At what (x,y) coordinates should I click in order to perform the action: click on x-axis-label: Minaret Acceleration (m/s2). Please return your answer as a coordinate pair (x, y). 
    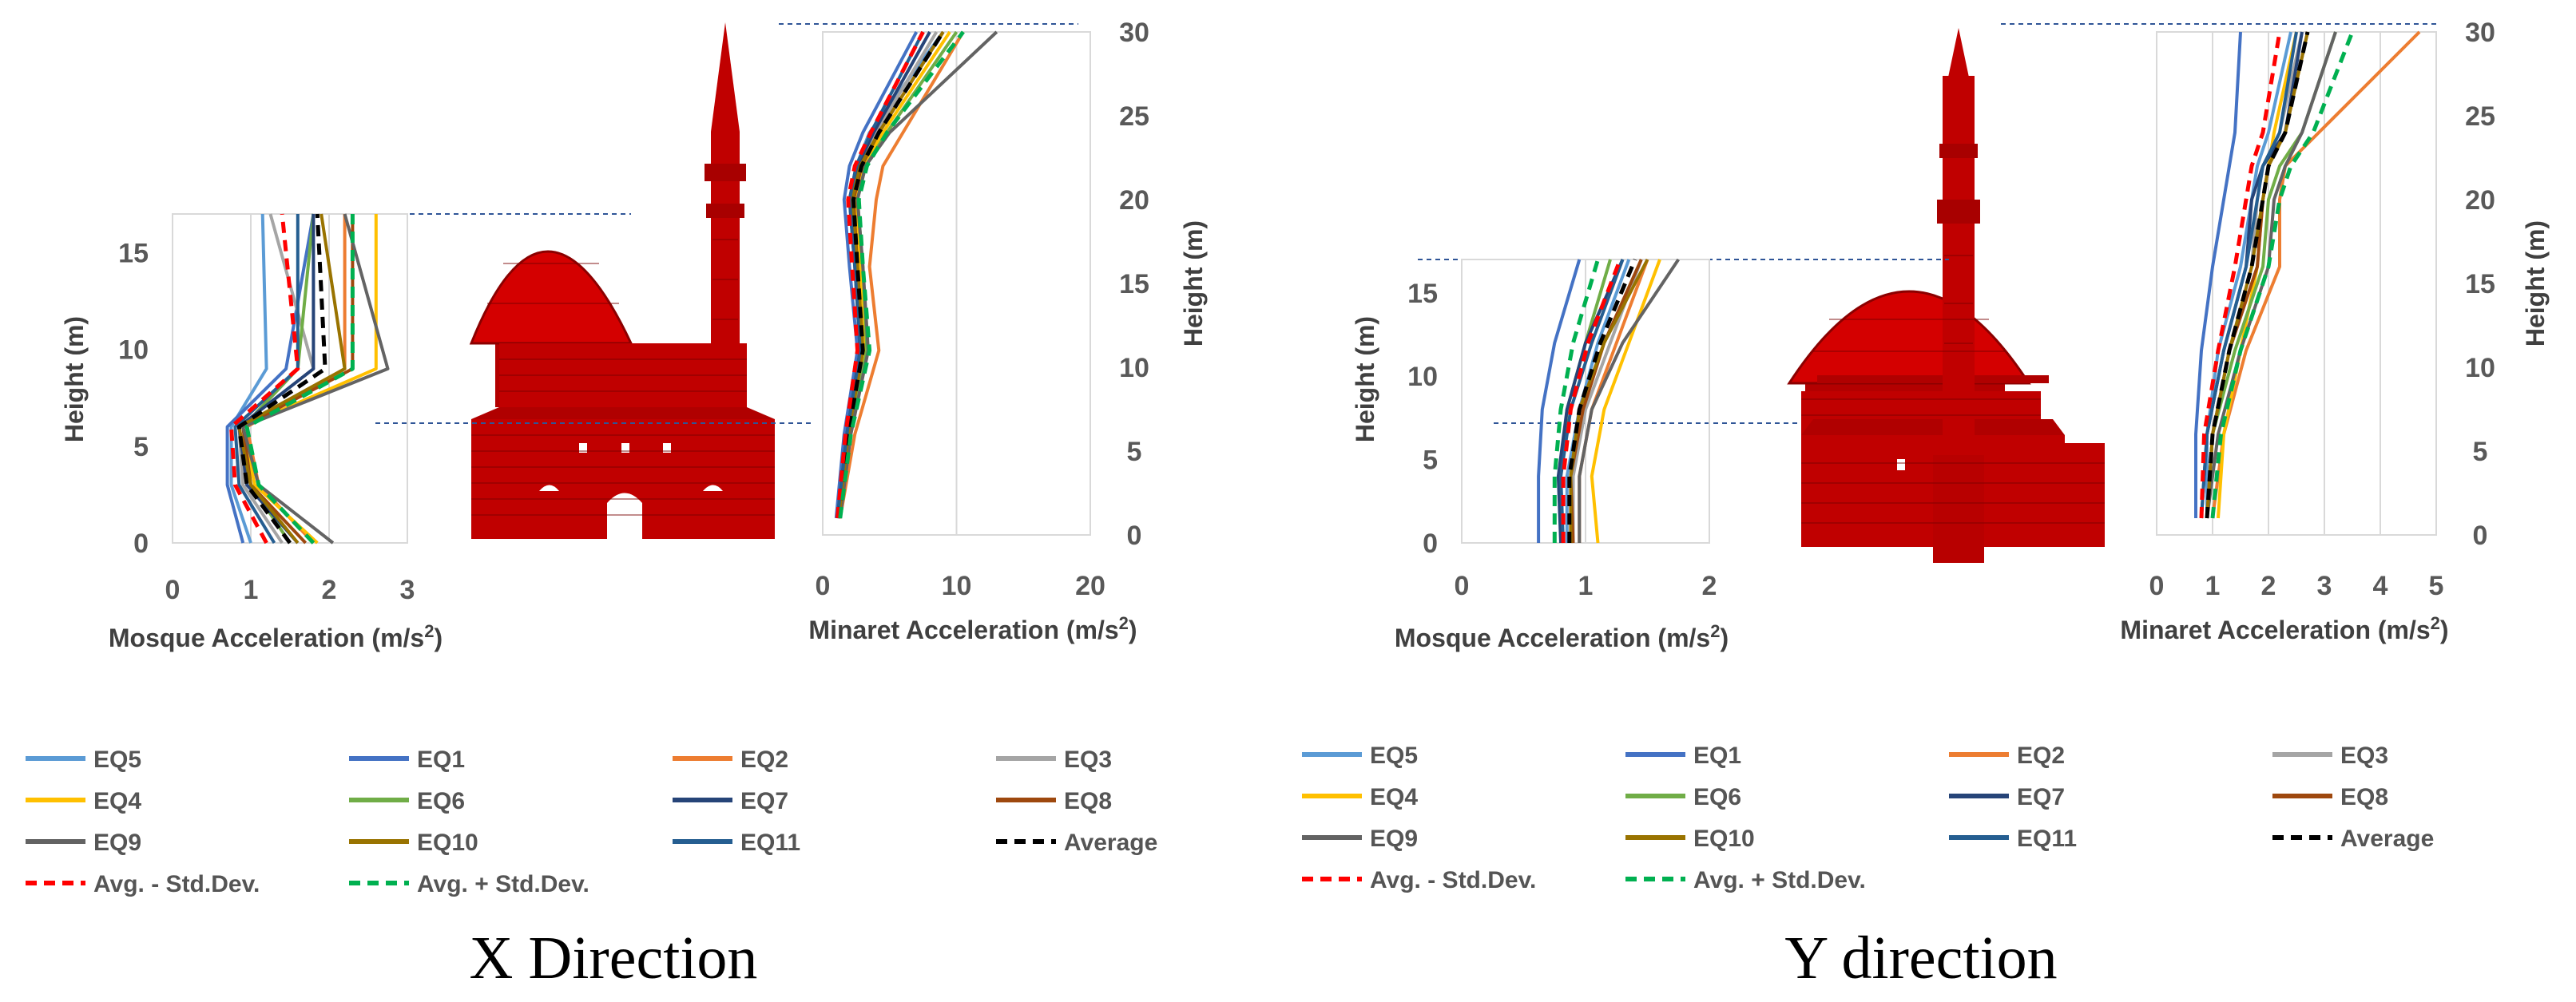
    Looking at the image, I should click on (2284, 628).